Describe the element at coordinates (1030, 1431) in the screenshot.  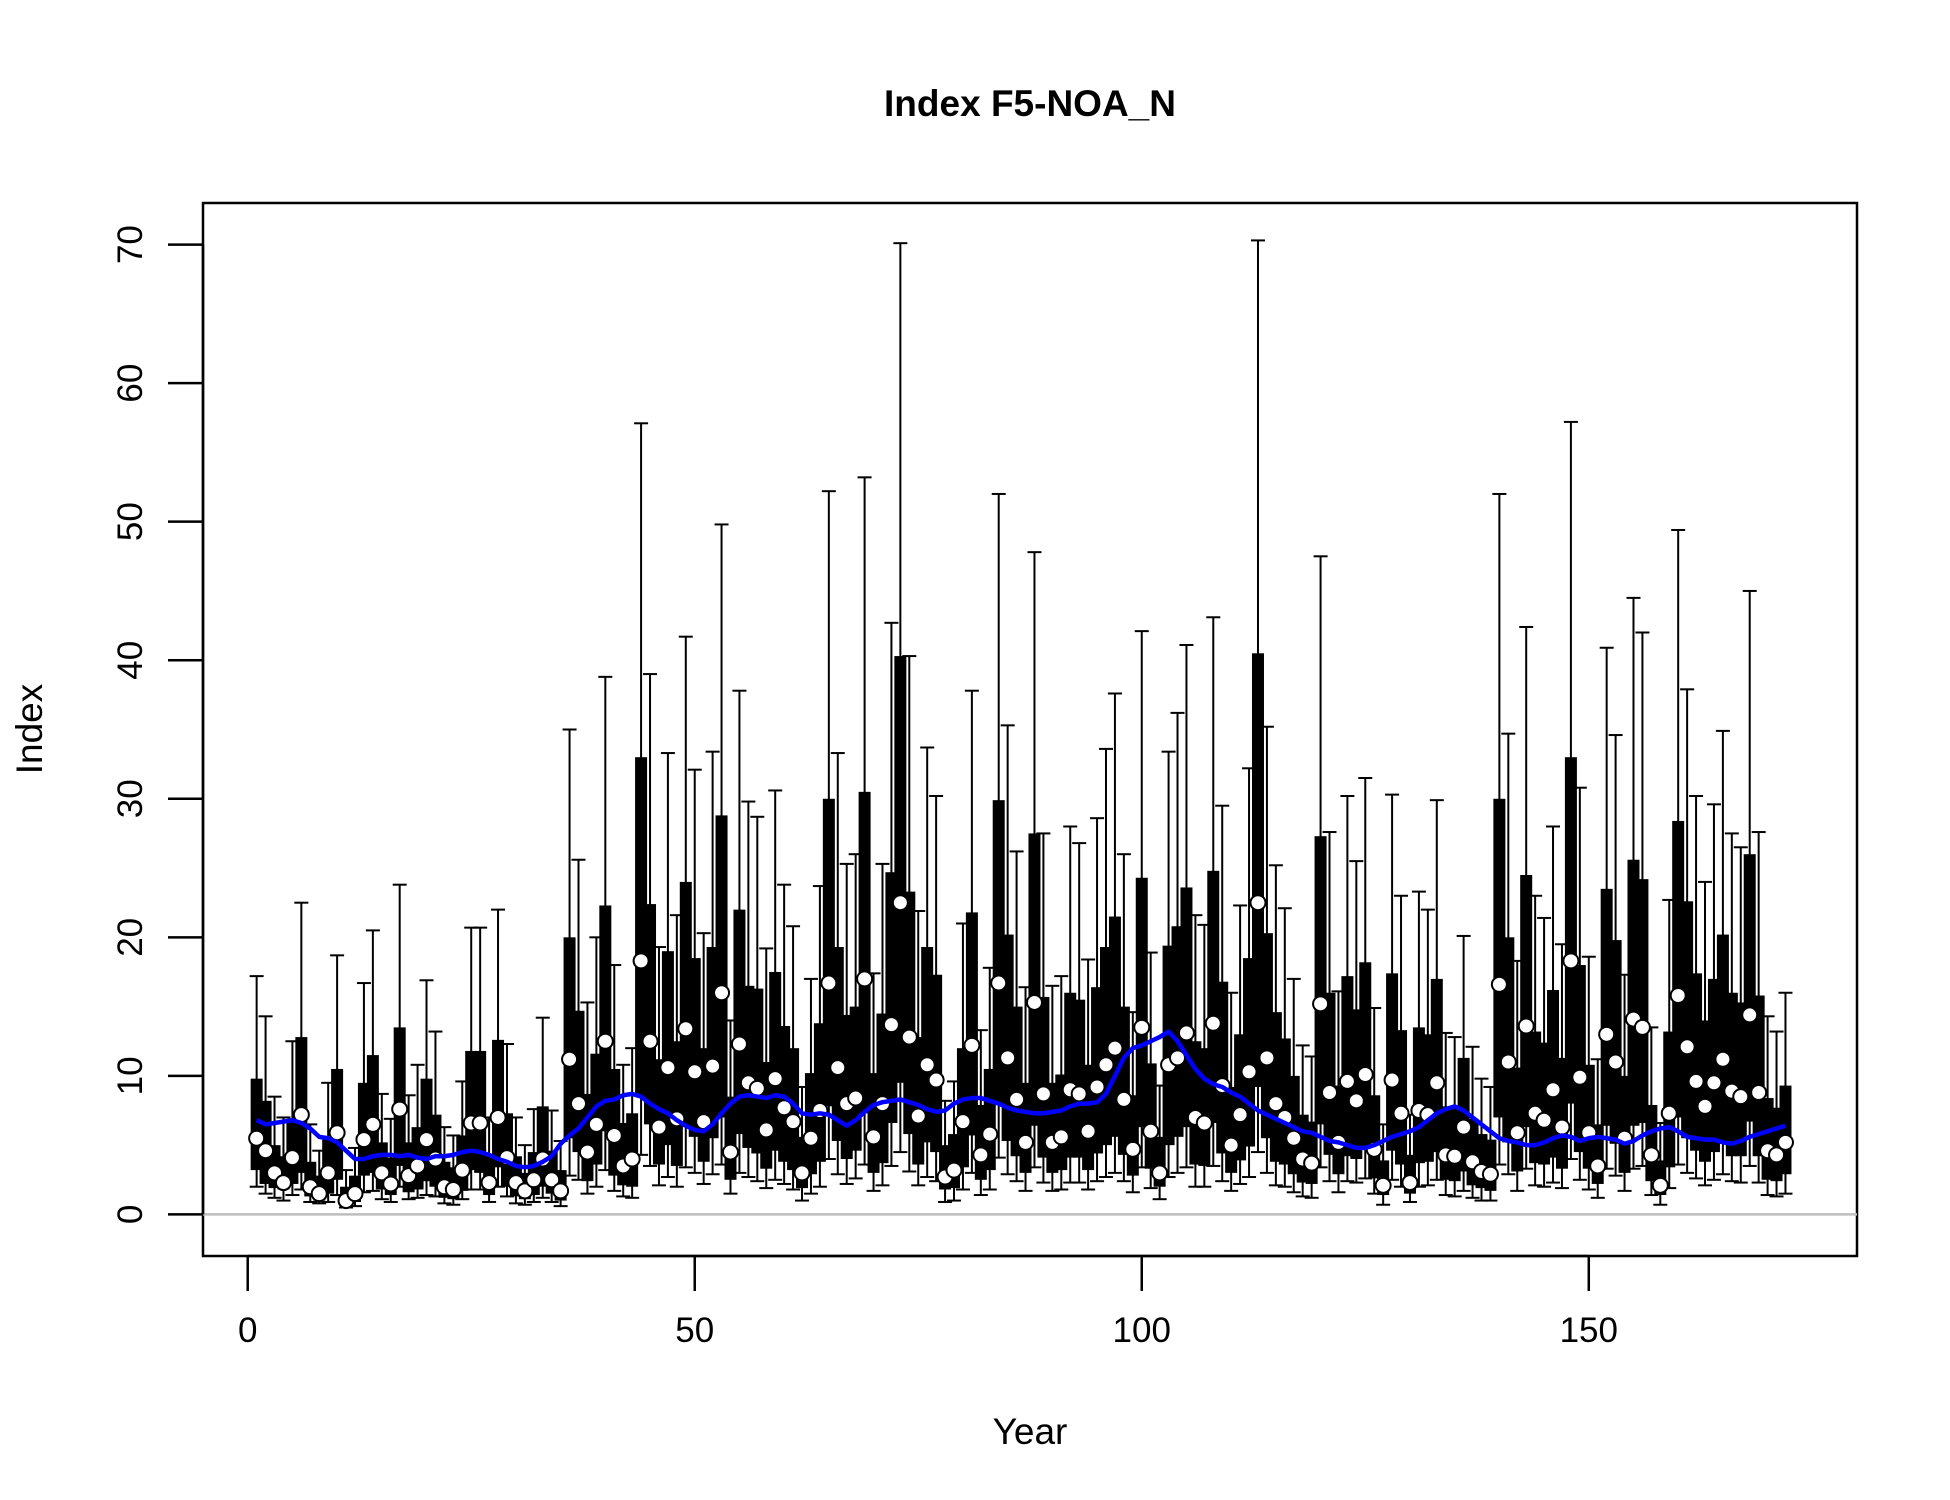
I see `x-axis-label: Year` at that location.